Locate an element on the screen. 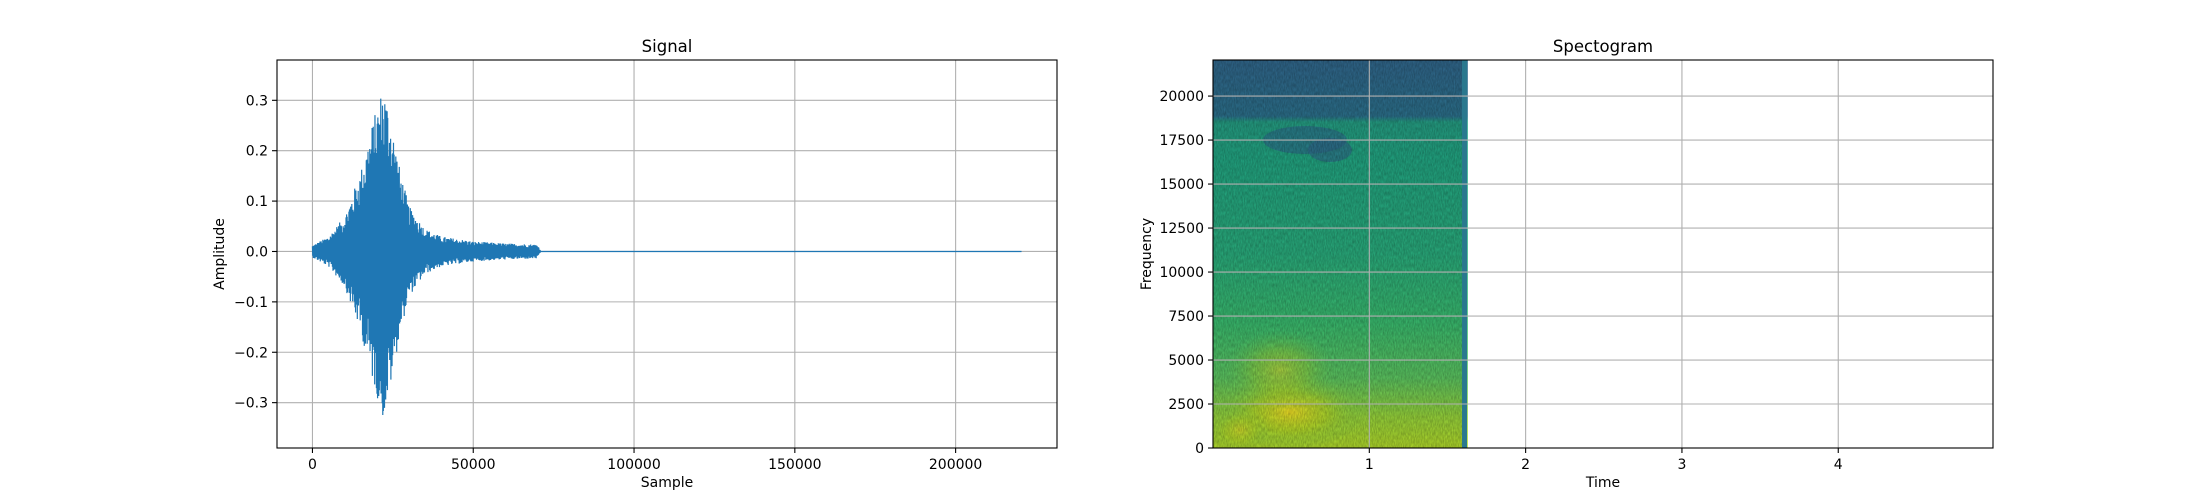  spectrogram-image is located at coordinates (1340, 254).